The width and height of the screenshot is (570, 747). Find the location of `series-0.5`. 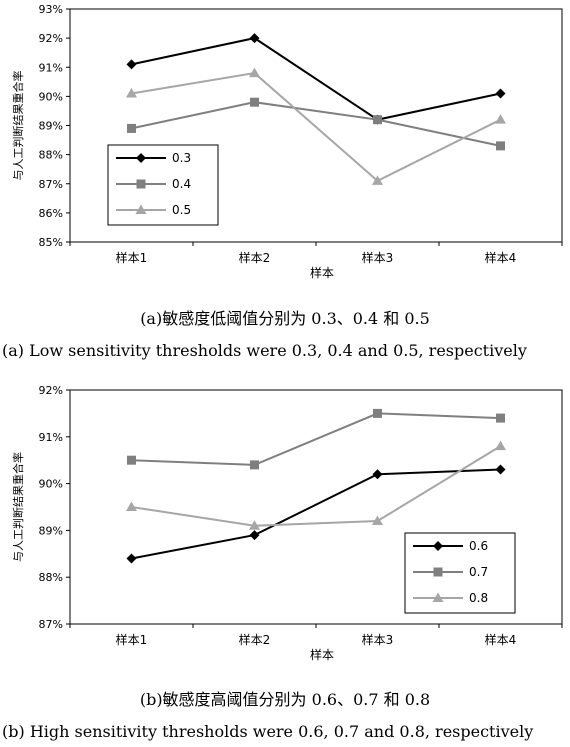

series-0.5 is located at coordinates (316, 126).